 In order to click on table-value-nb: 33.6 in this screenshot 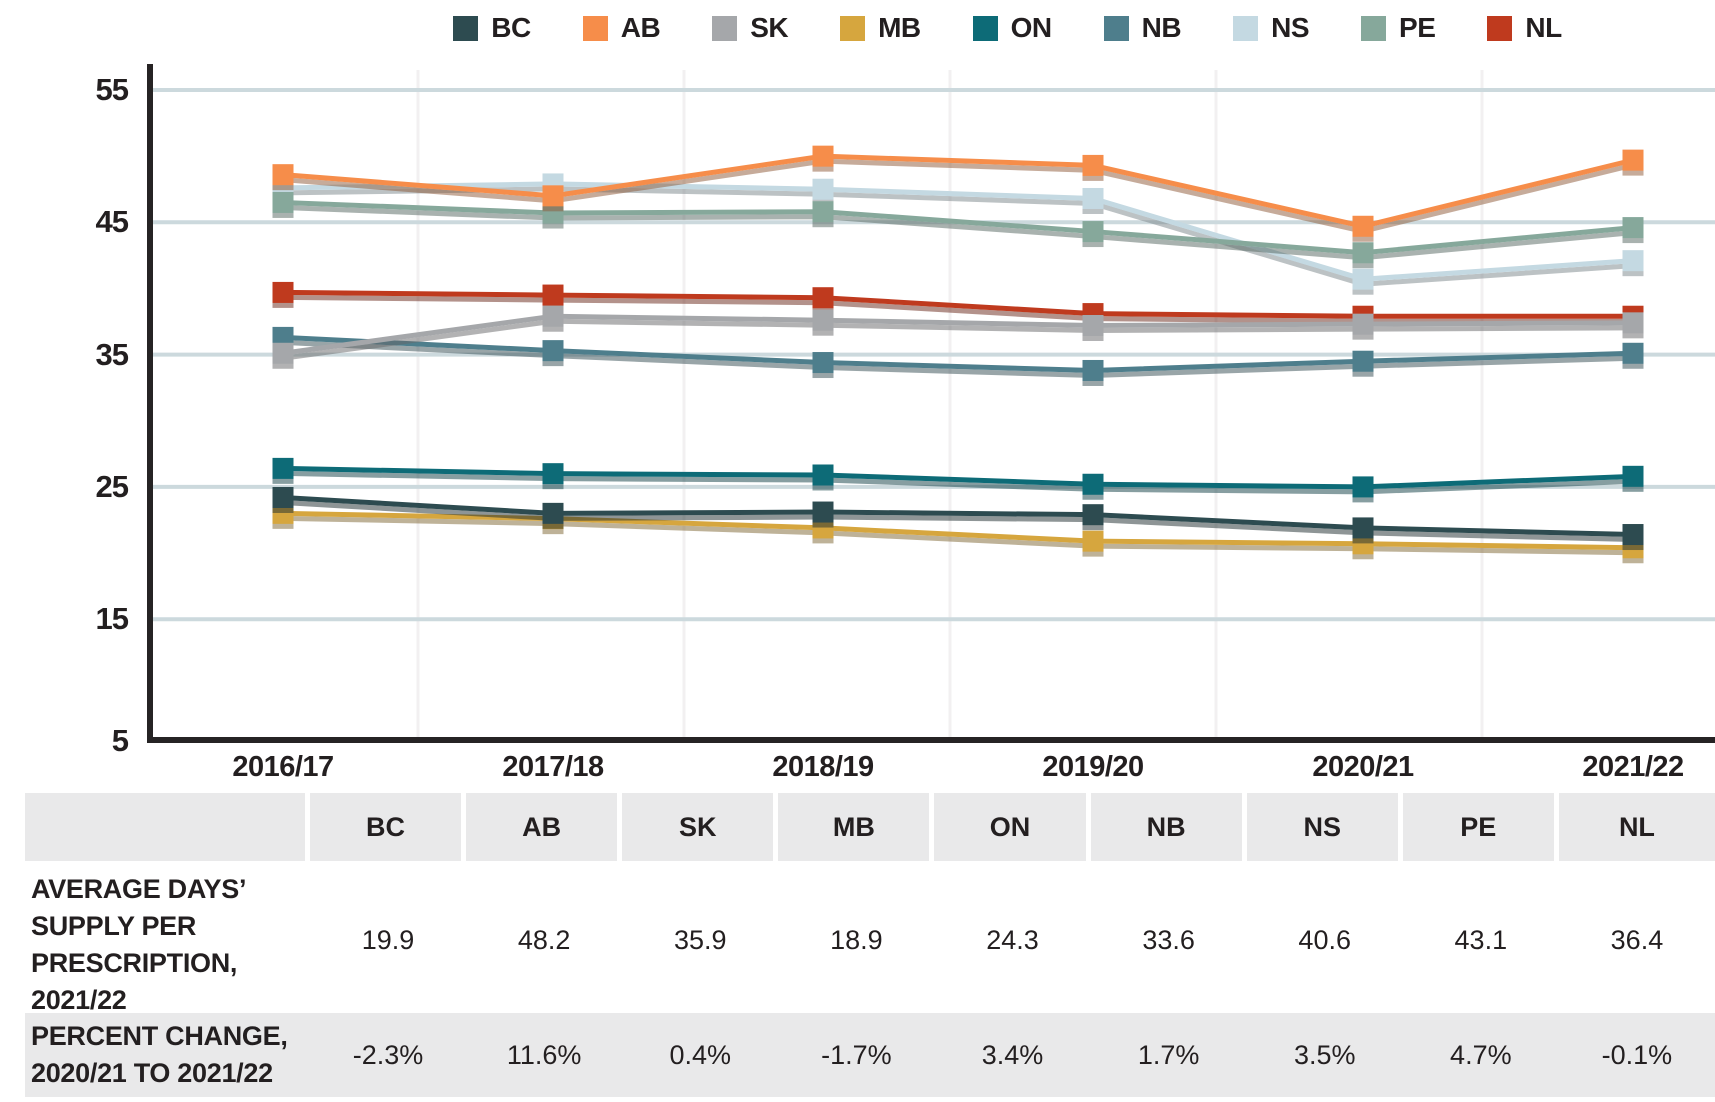, I will do `click(1168, 939)`.